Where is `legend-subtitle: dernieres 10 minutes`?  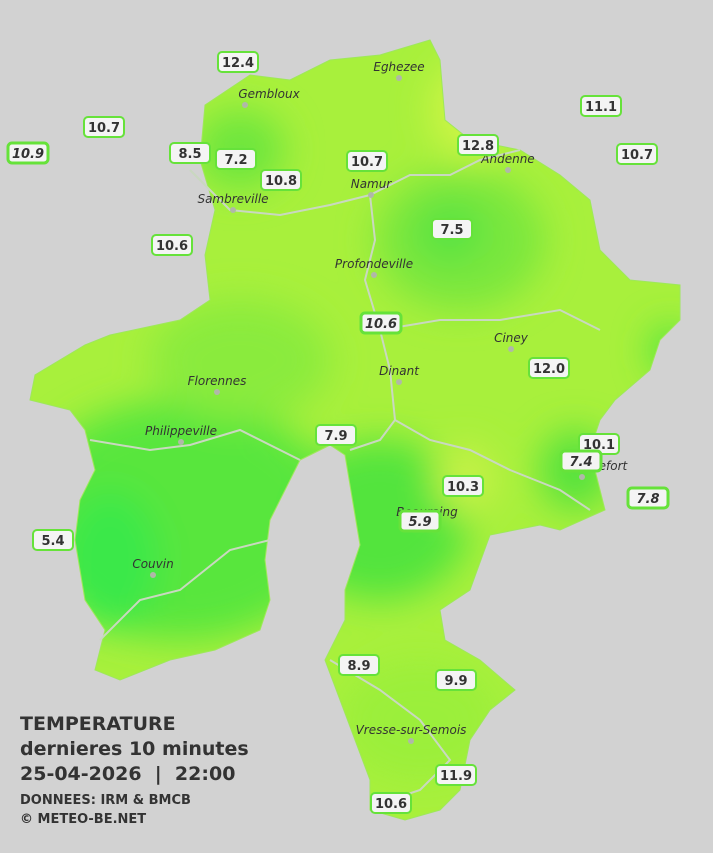 legend-subtitle: dernieres 10 minutes is located at coordinates (134, 749).